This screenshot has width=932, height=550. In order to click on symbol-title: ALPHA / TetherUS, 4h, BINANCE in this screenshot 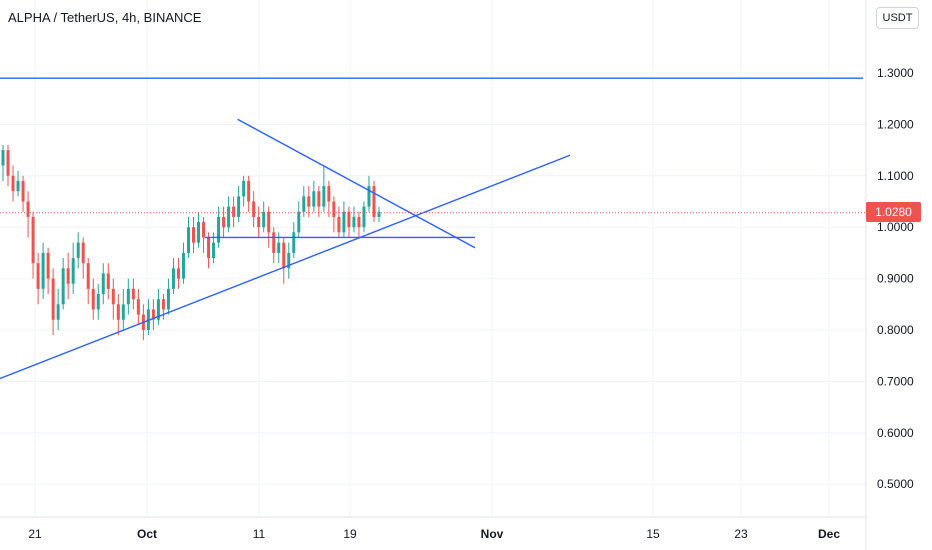, I will do `click(105, 17)`.